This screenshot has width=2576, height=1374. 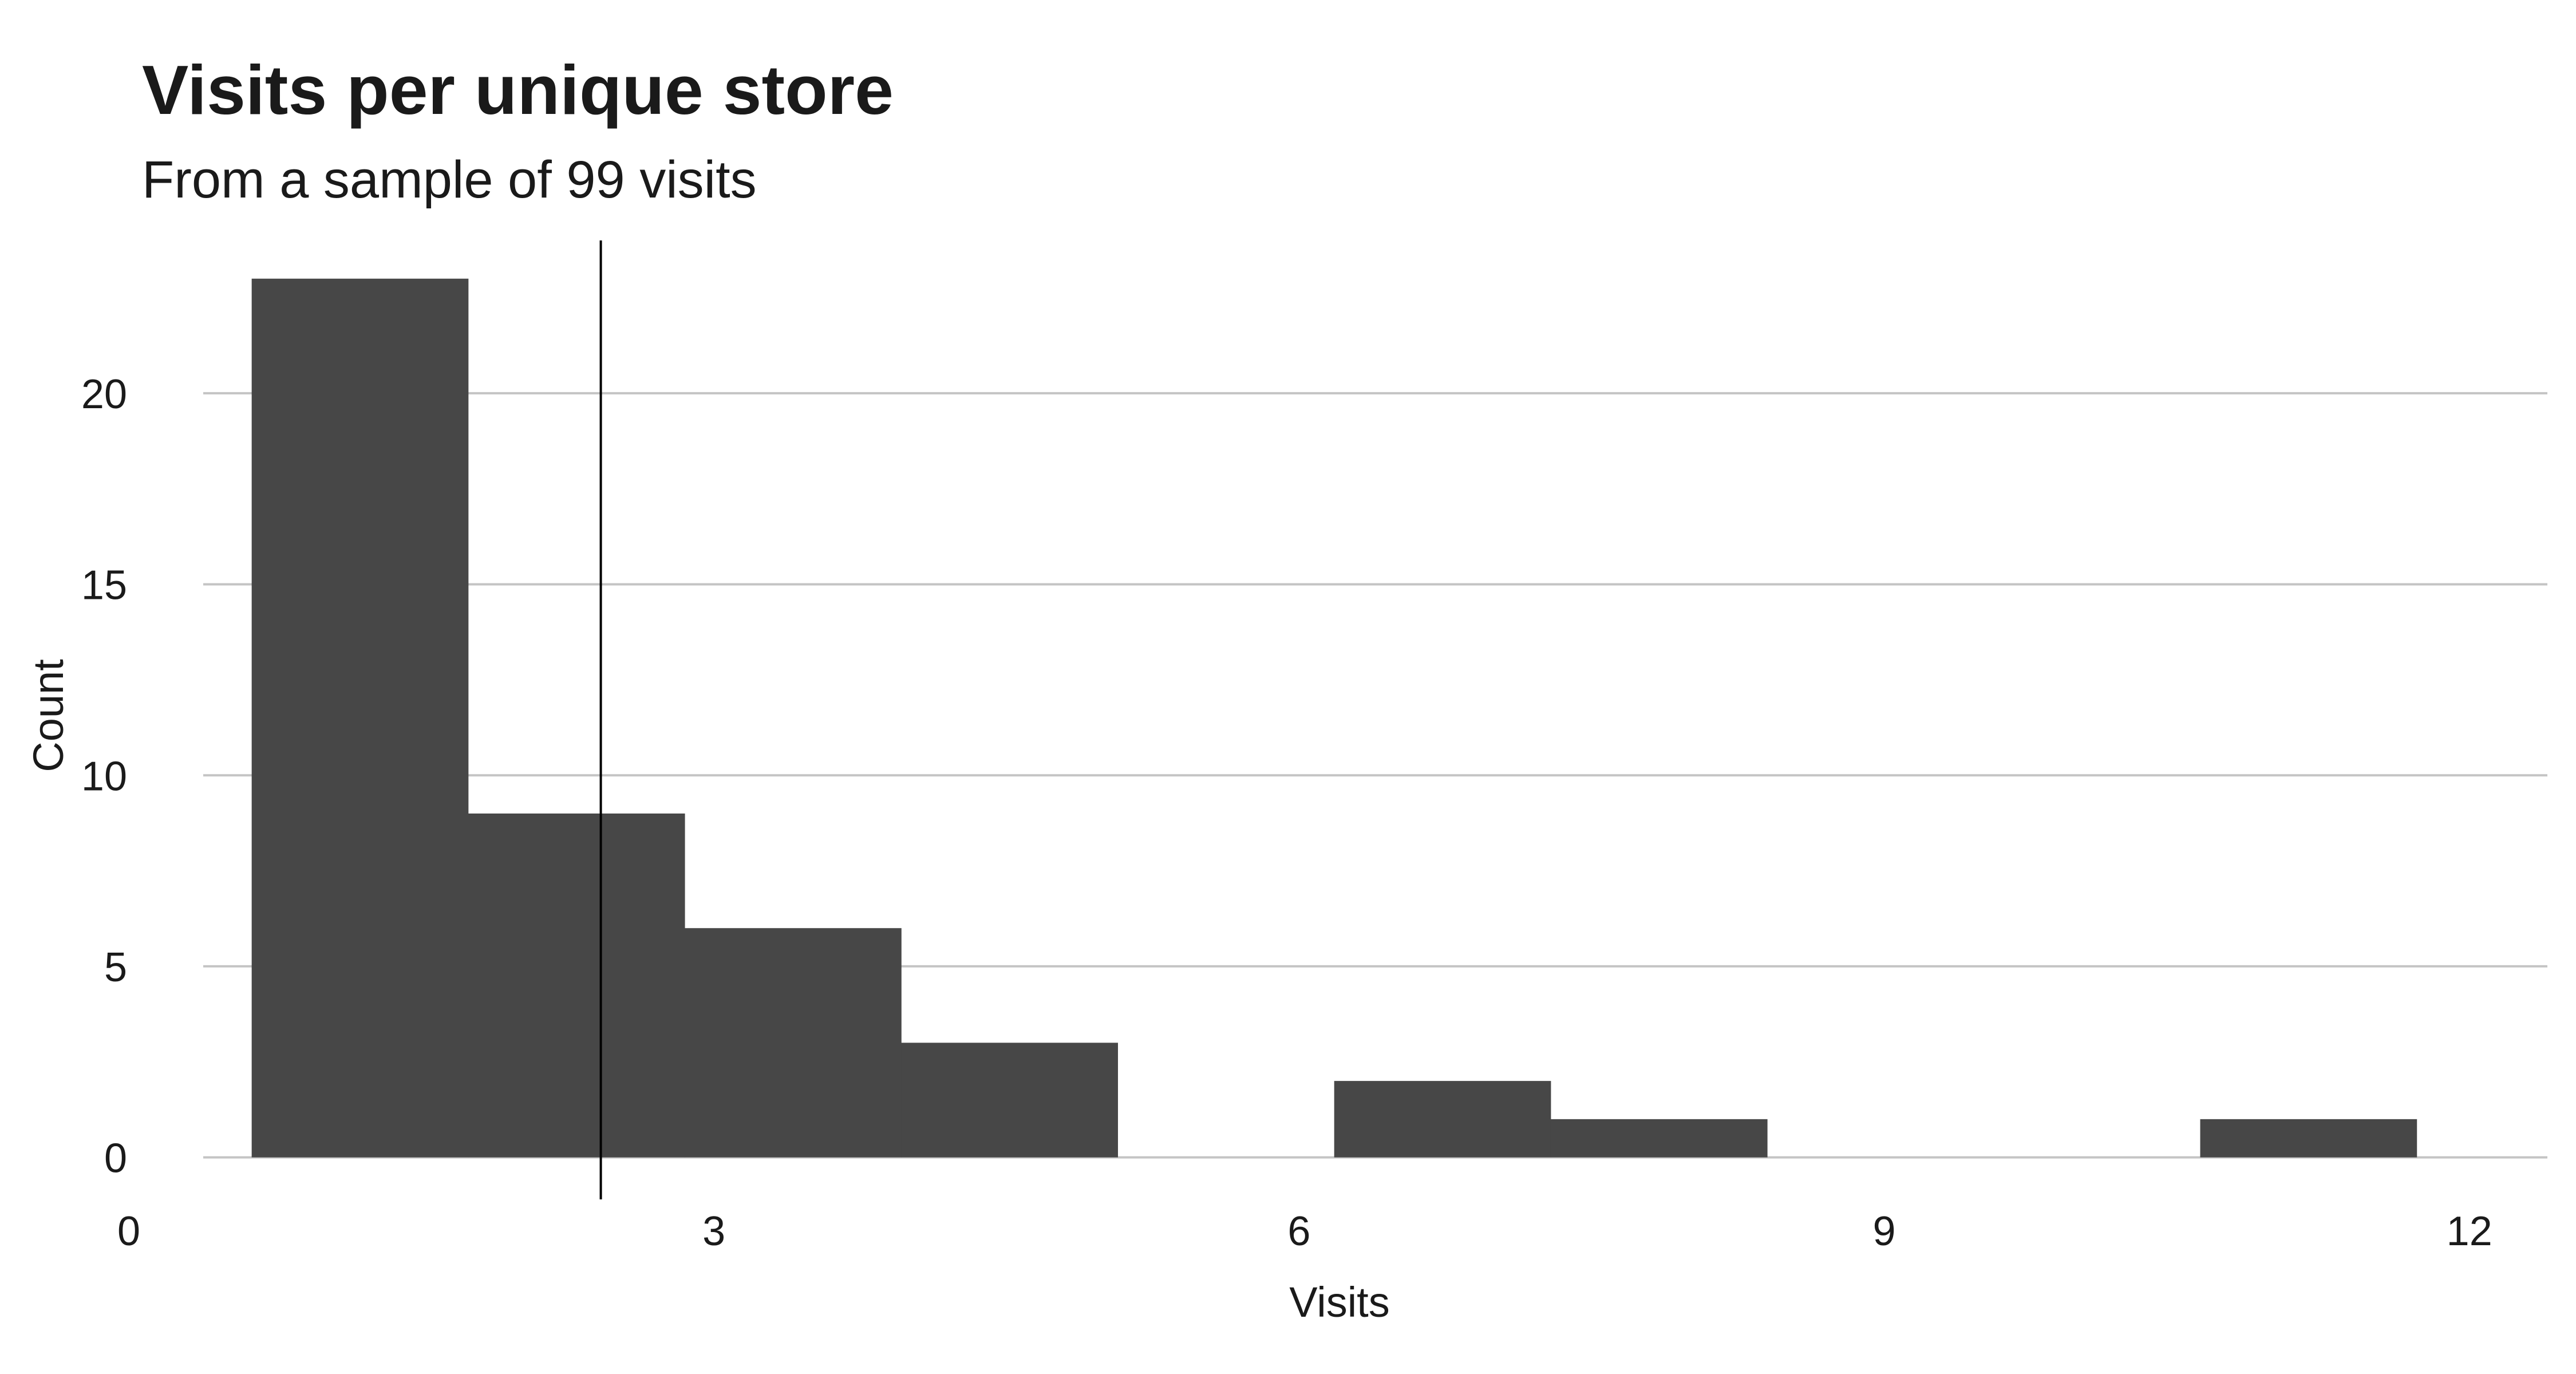 What do you see at coordinates (1298, 1231) in the screenshot?
I see `x-tick-label: 6` at bounding box center [1298, 1231].